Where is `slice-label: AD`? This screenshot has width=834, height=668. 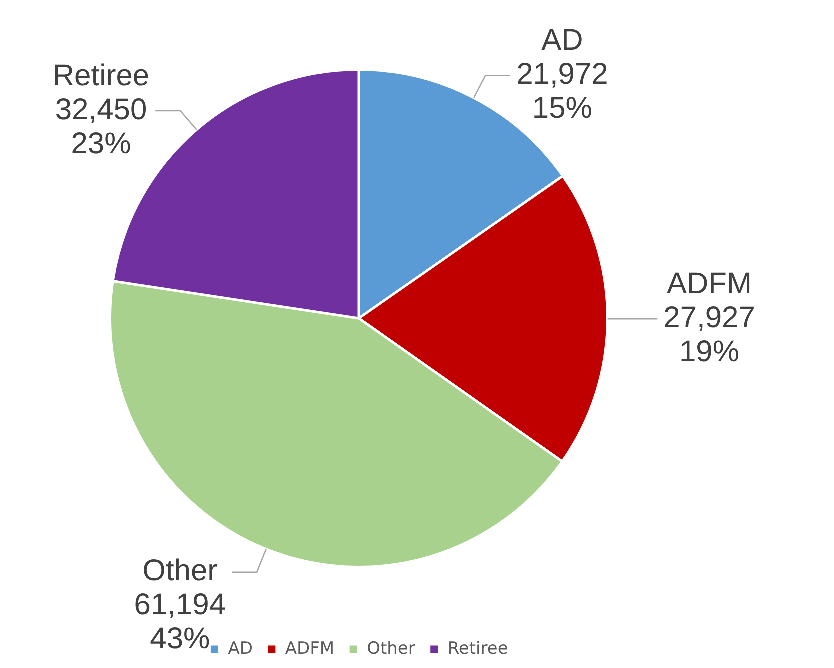 slice-label: AD is located at coordinates (563, 41).